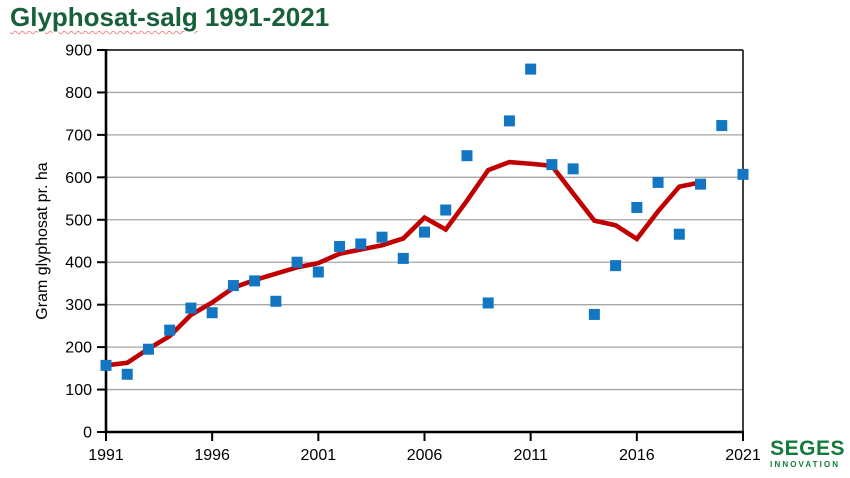 This screenshot has width=850, height=478. I want to click on y-tick-label: 600, so click(78, 178).